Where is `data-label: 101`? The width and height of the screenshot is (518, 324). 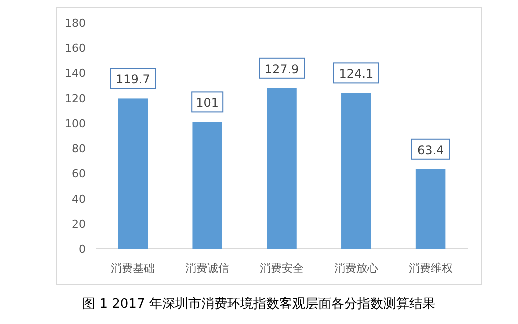
data-label: 101 is located at coordinates (208, 103).